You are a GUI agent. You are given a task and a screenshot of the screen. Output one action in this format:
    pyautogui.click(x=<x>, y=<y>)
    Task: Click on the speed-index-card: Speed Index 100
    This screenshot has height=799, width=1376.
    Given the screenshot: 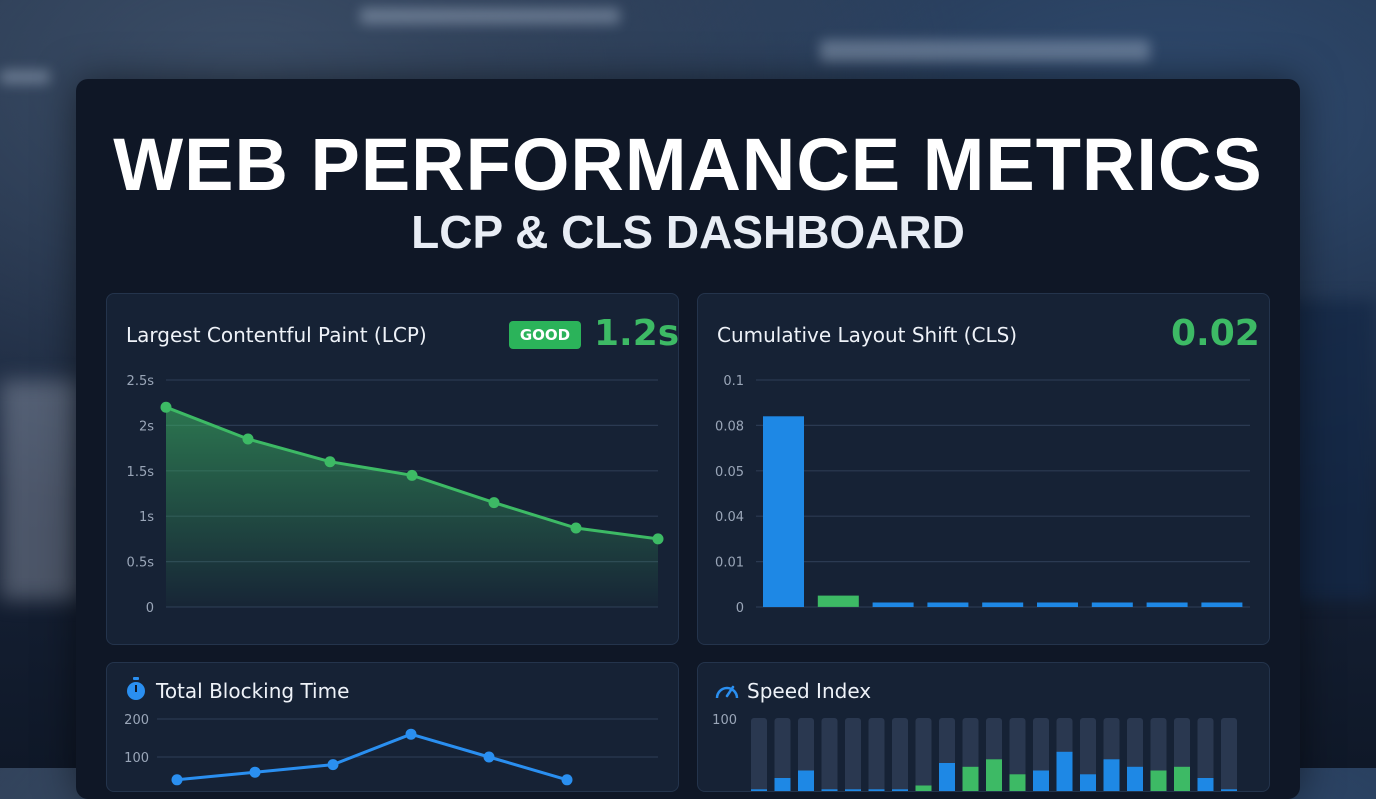 What is the action you would take?
    pyautogui.click(x=983, y=727)
    